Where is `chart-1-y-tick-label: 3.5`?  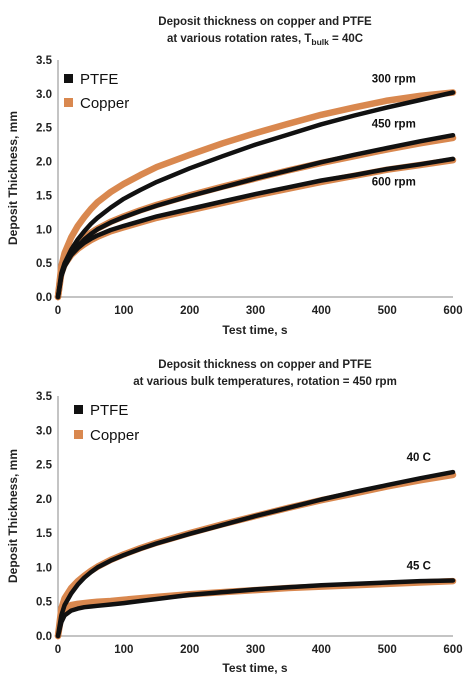
chart-1-y-tick-label: 3.5 is located at coordinates (44, 61).